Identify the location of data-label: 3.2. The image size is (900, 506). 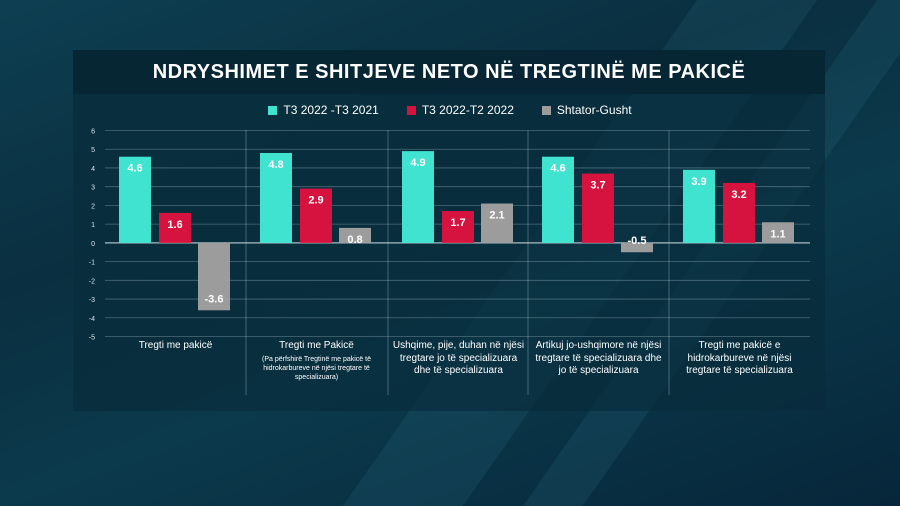
(738, 195).